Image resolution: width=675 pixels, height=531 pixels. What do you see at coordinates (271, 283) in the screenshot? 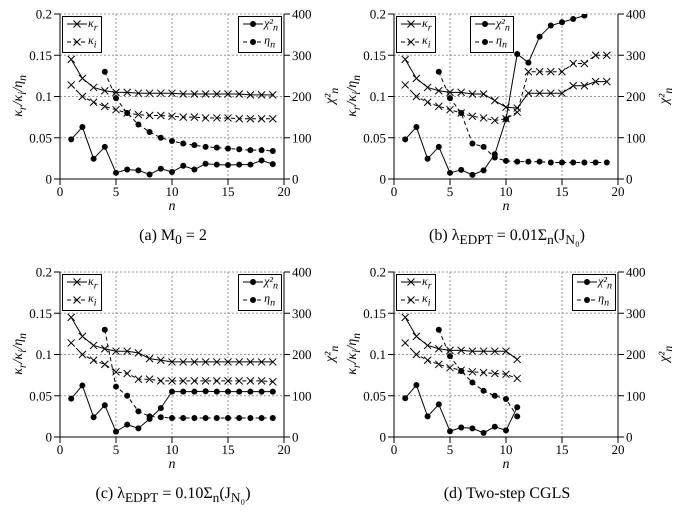
I see `legend-label: χ²$_{n}$` at bounding box center [271, 283].